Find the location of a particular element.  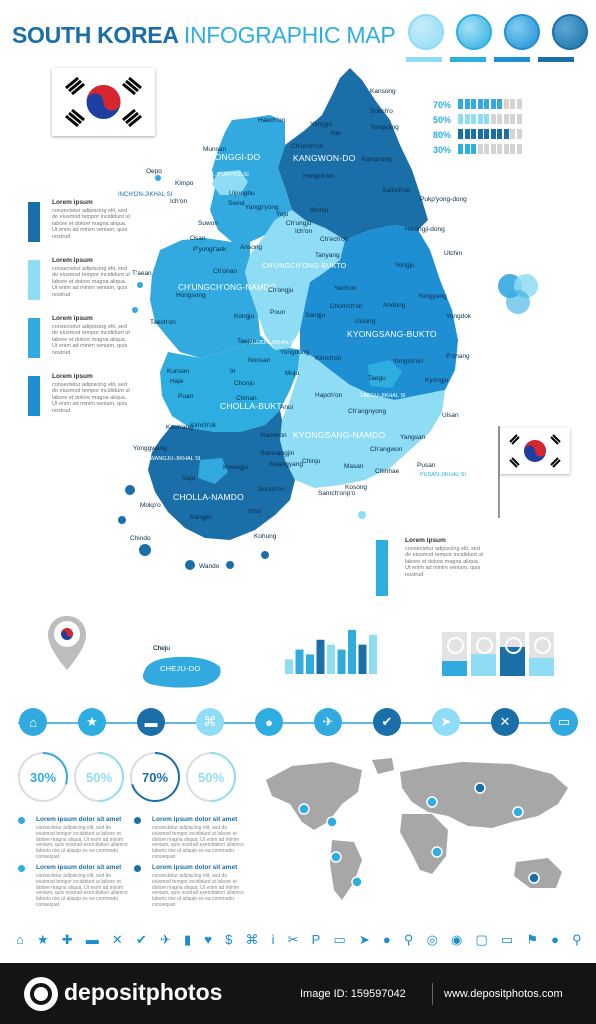

bottom-icon: ✔ is located at coordinates (141, 939).